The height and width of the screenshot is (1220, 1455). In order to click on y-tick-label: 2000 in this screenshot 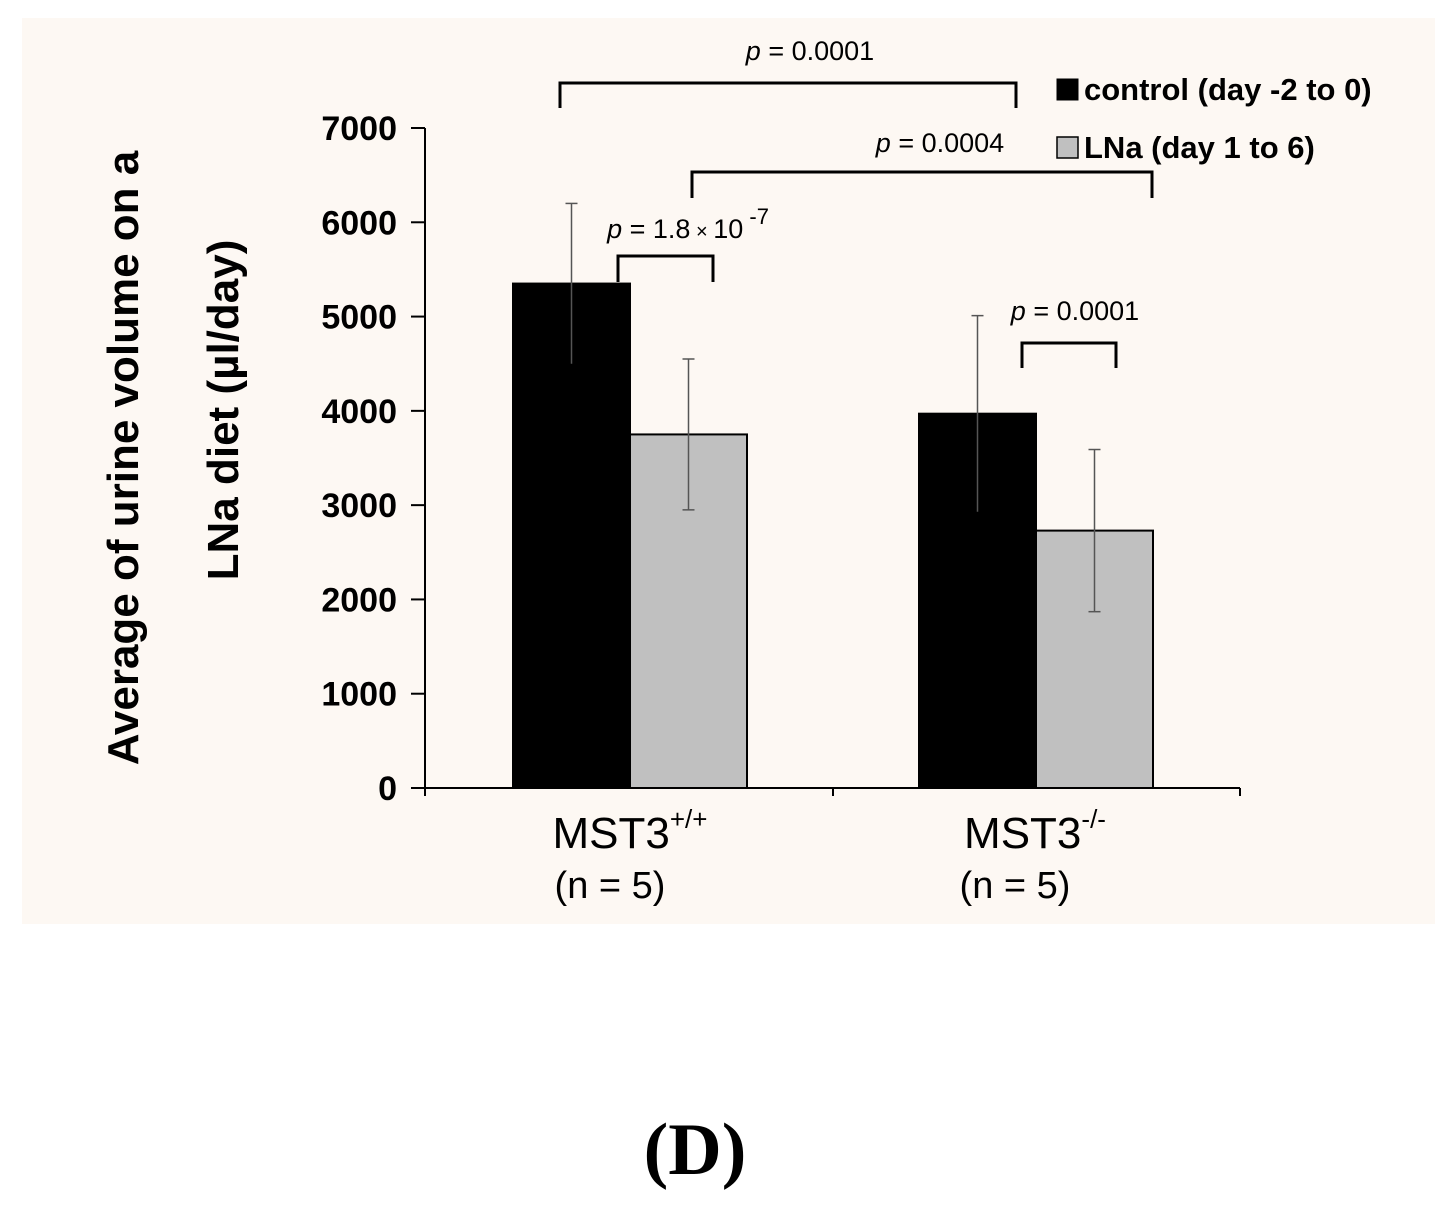, I will do `click(359, 600)`.